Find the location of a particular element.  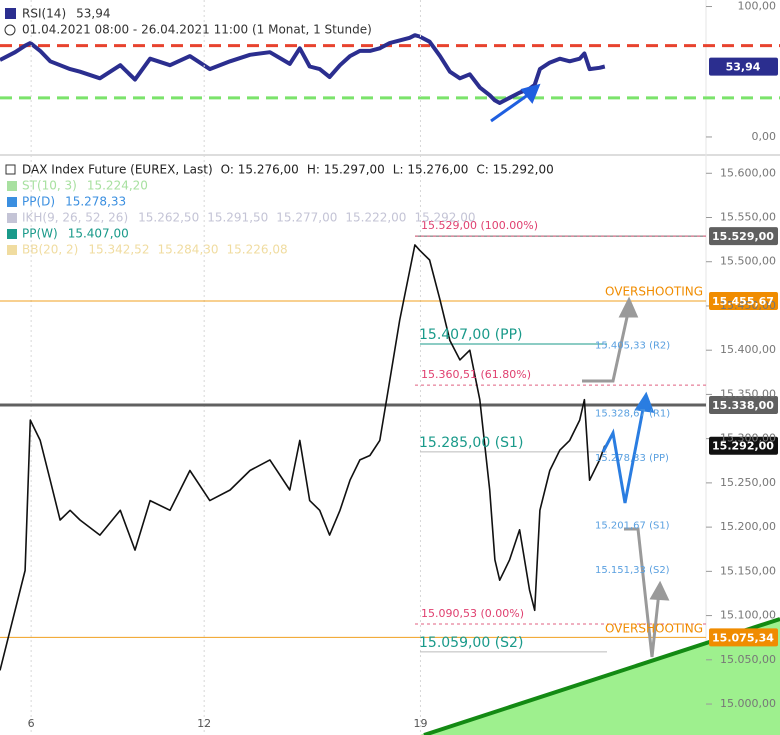

price-badge-label: 15.455,67 is located at coordinates (743, 301).